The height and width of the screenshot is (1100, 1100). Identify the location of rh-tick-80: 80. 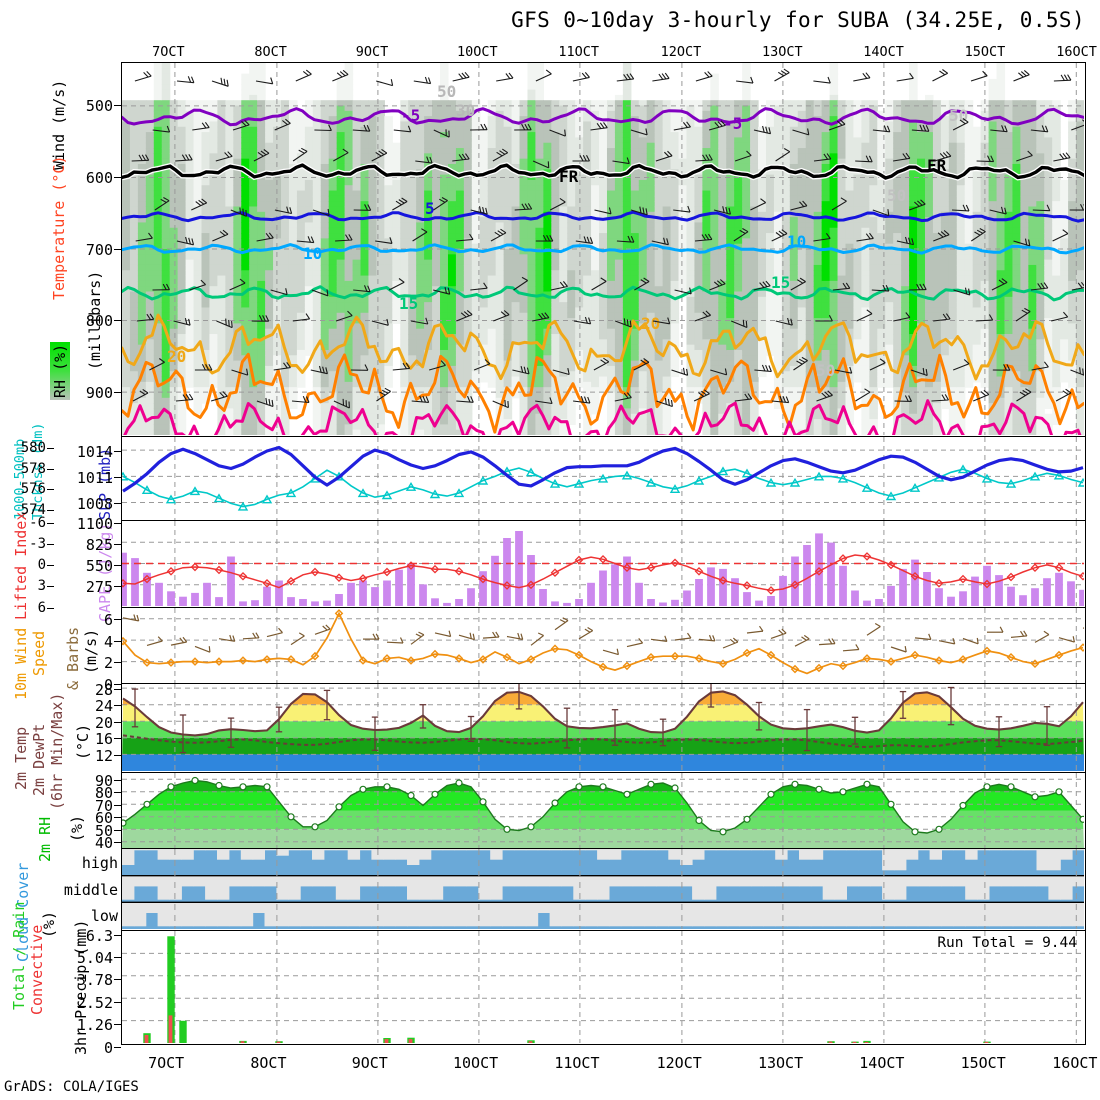
(103, 793).